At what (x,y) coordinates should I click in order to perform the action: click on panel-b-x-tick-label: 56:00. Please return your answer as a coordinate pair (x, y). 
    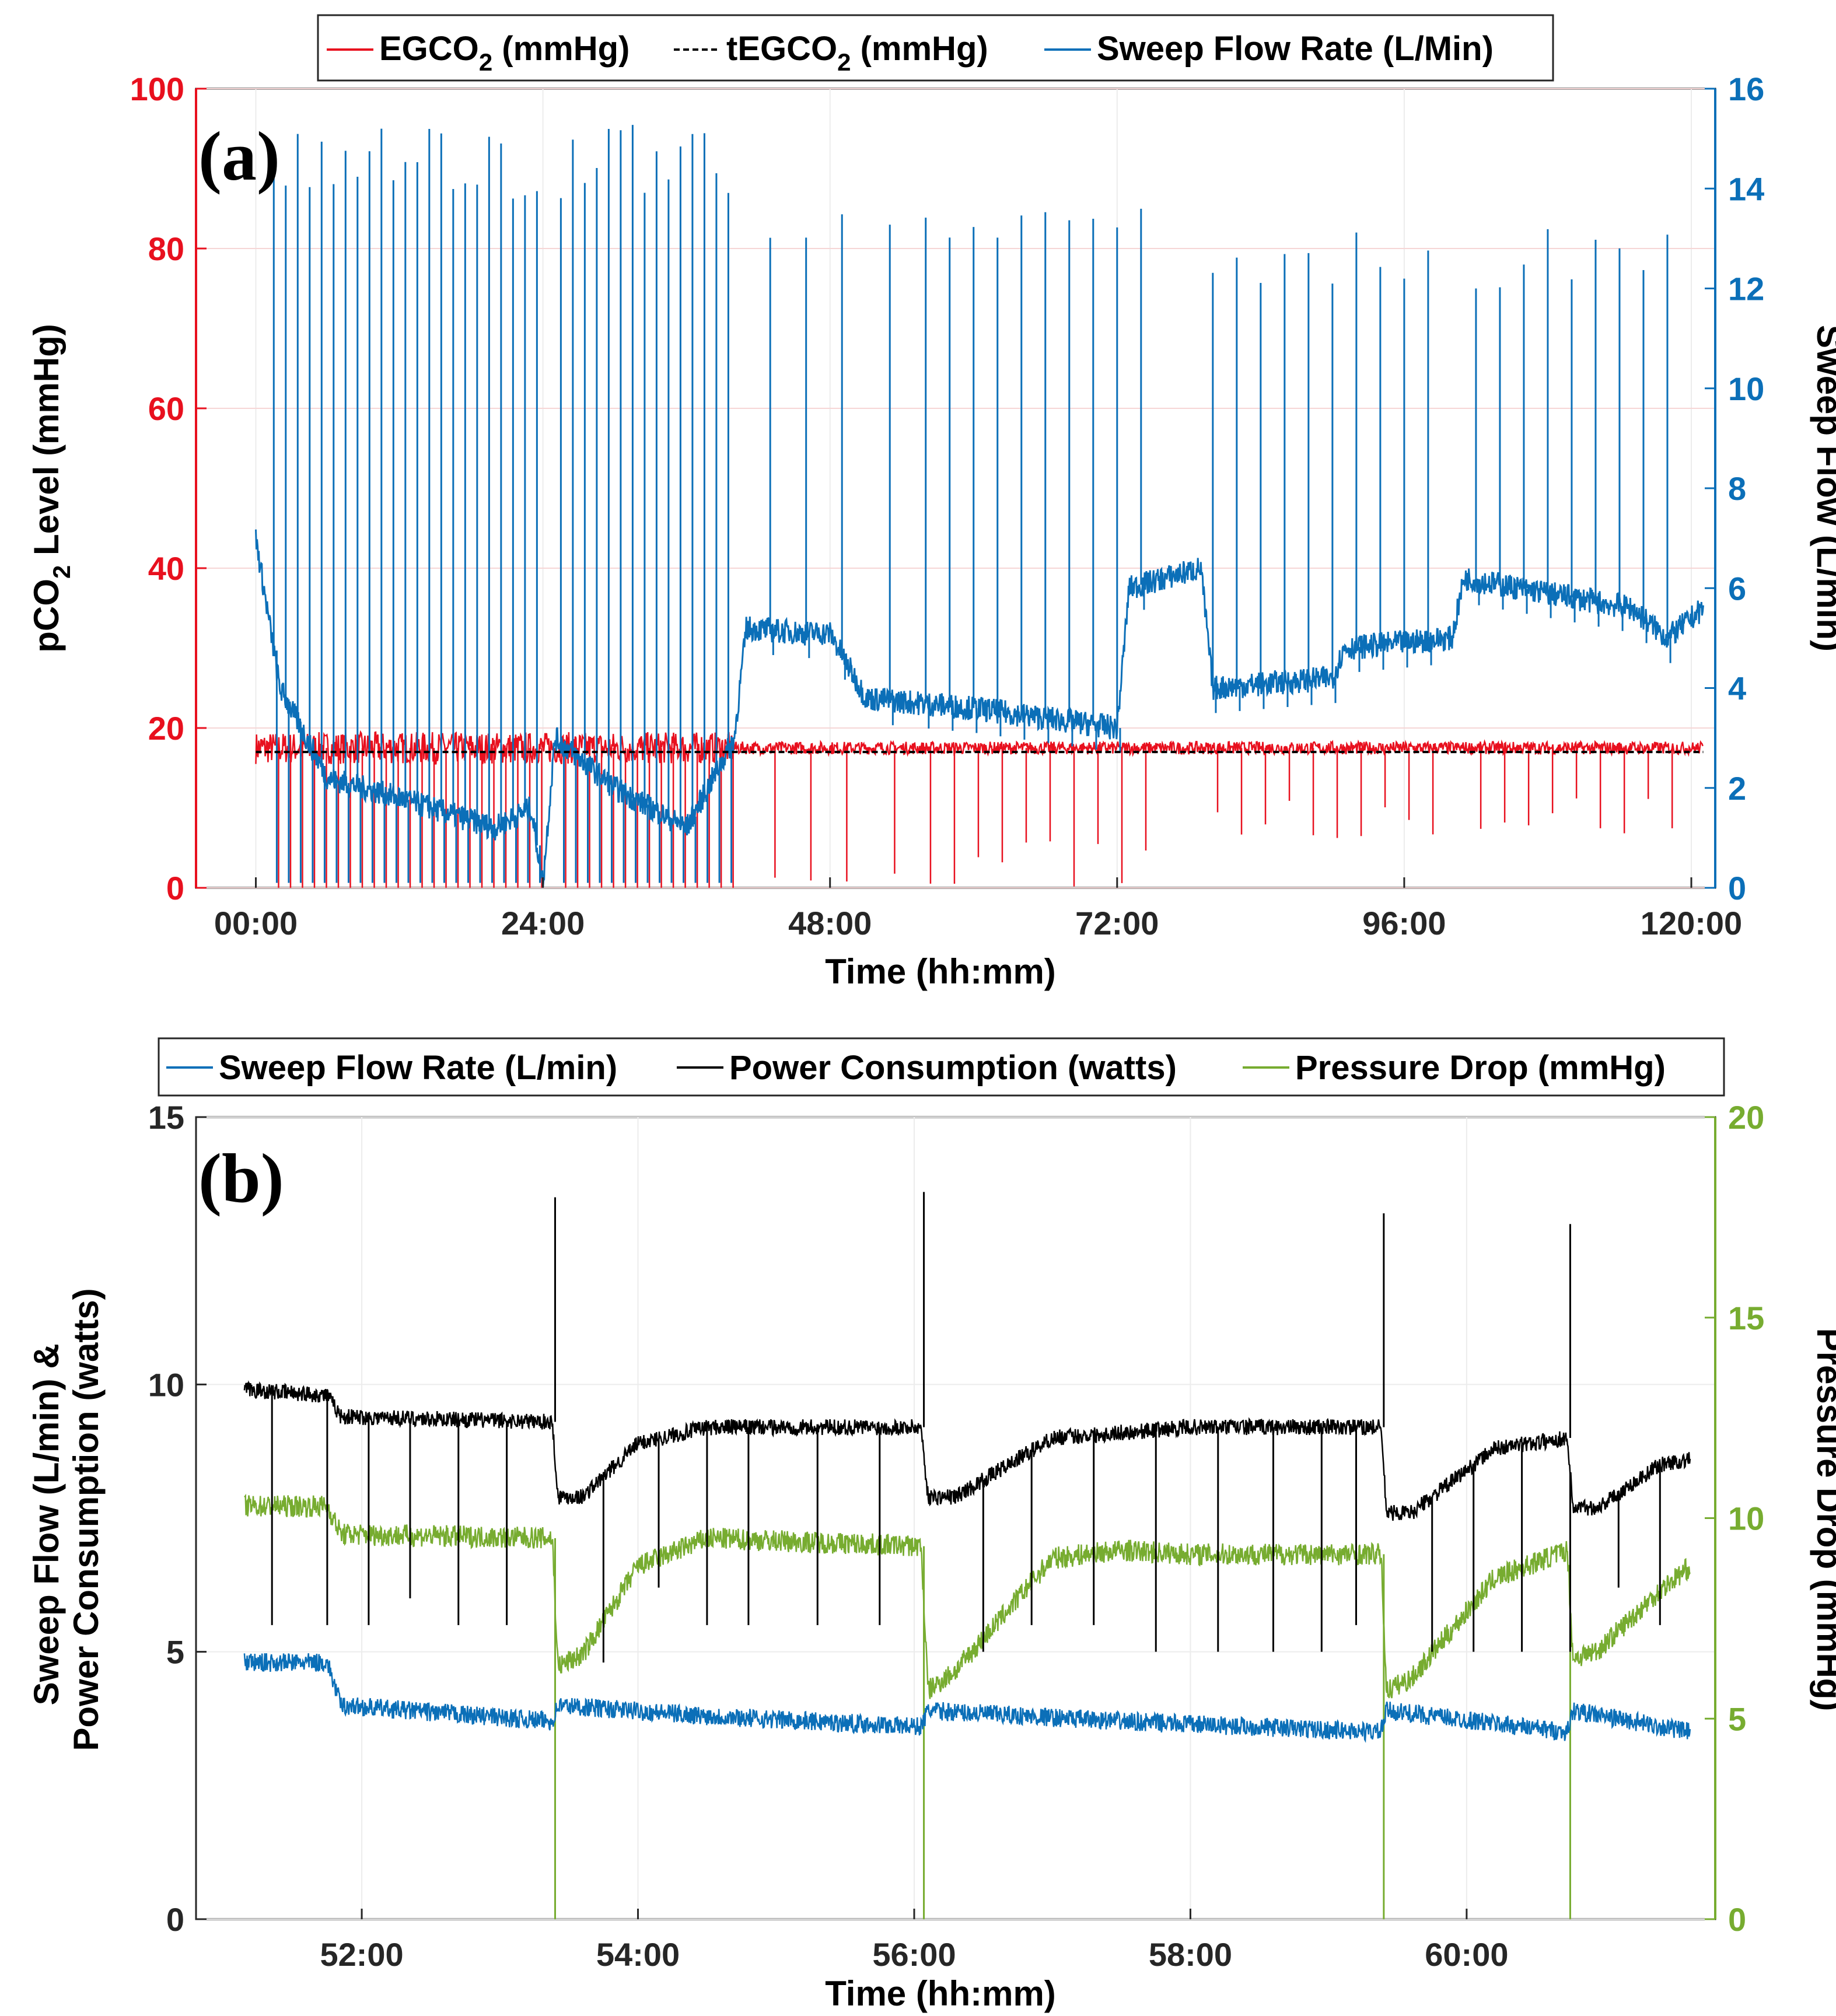
    Looking at the image, I should click on (914, 1954).